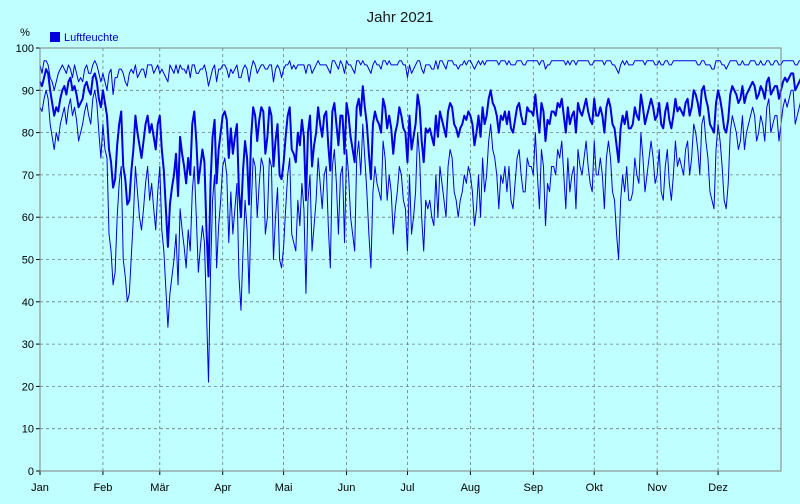 This screenshot has width=800, height=504. I want to click on y-axis-ticks: 0 10 20 30 40 50 60 70 80 90 100, so click(28, 260).